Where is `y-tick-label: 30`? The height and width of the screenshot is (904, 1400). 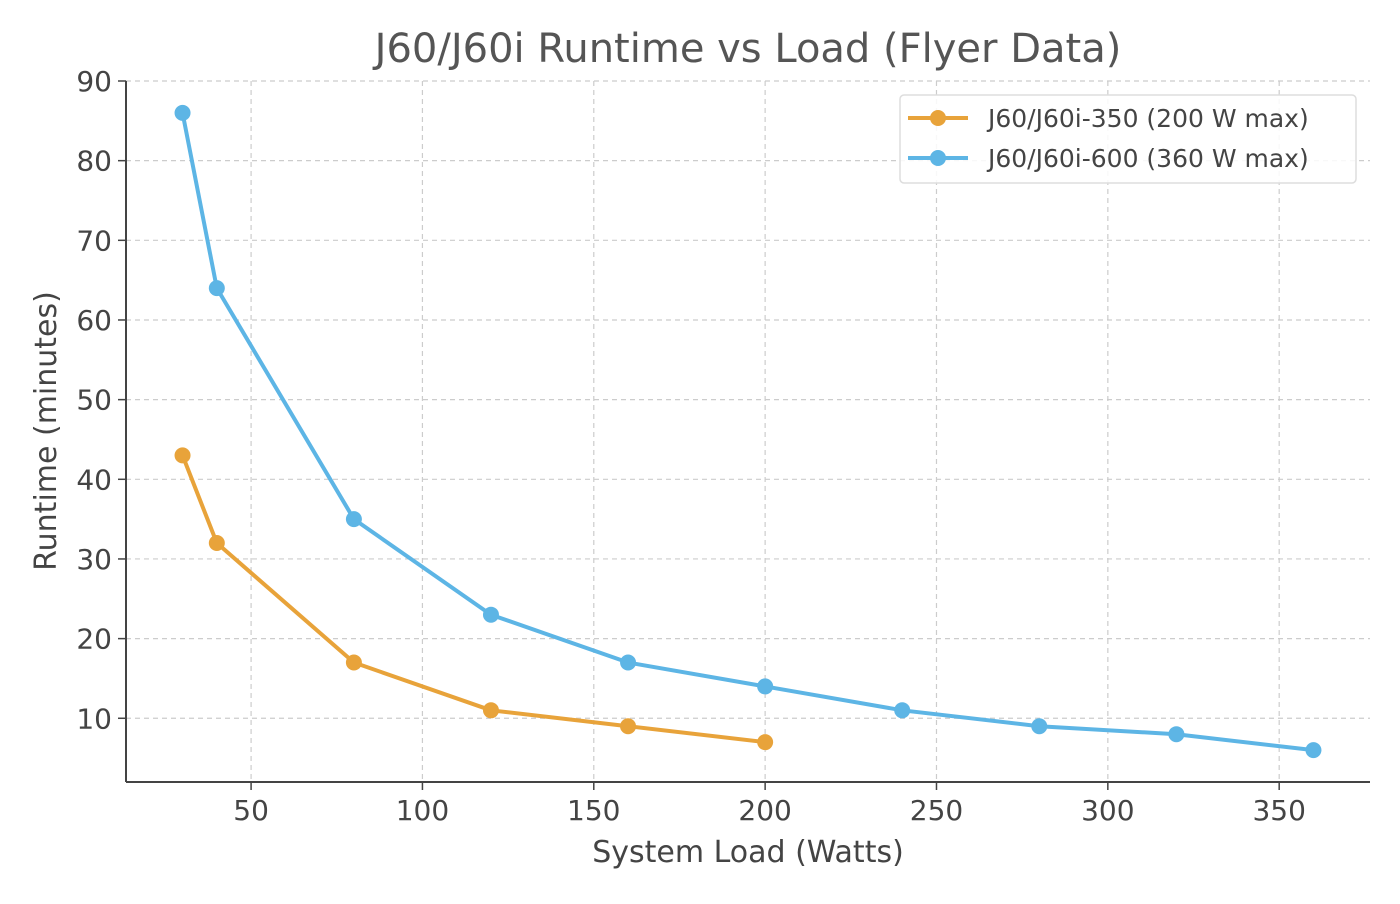
y-tick-label: 30 is located at coordinates (94, 559).